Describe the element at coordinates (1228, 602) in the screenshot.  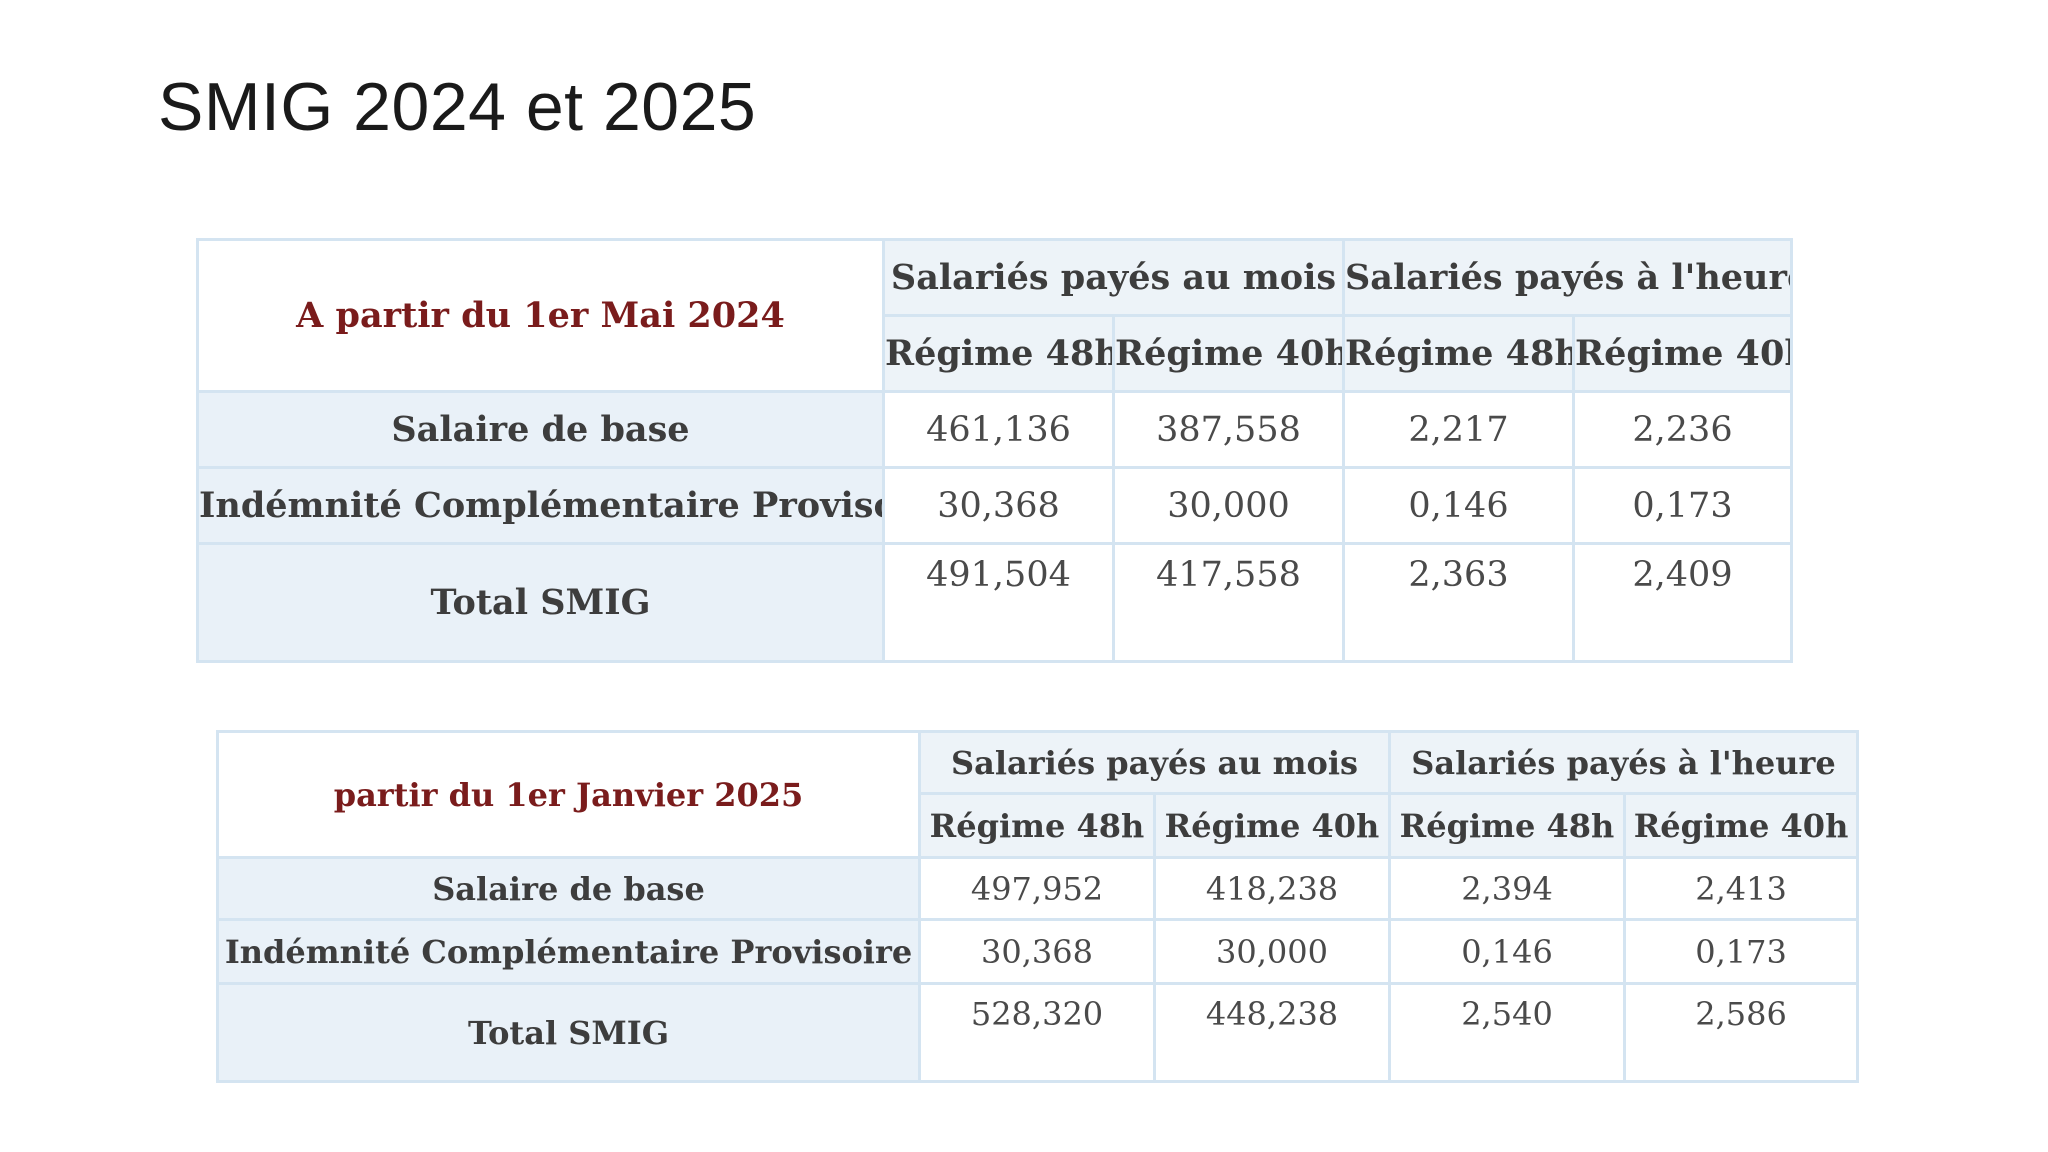
I see `value-cell: 417,558` at that location.